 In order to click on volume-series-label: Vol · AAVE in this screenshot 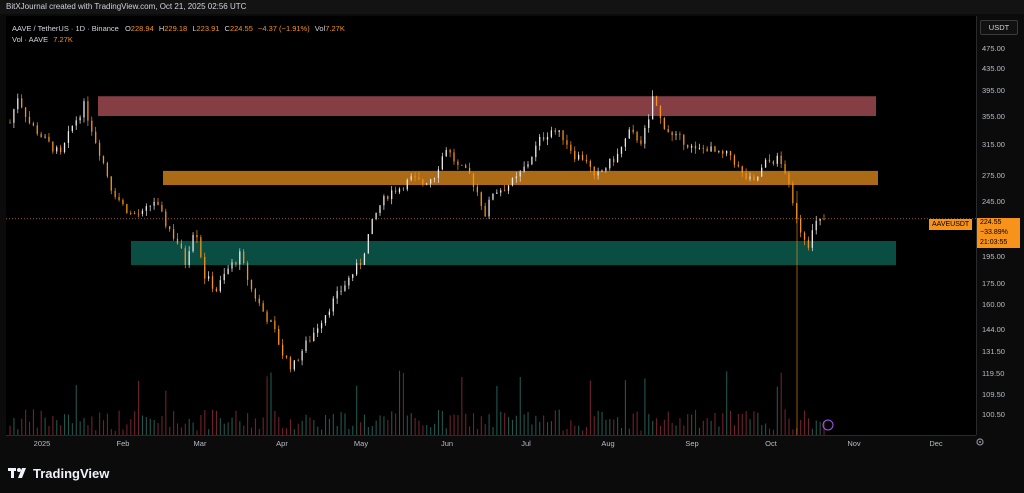, I will do `click(30, 39)`.